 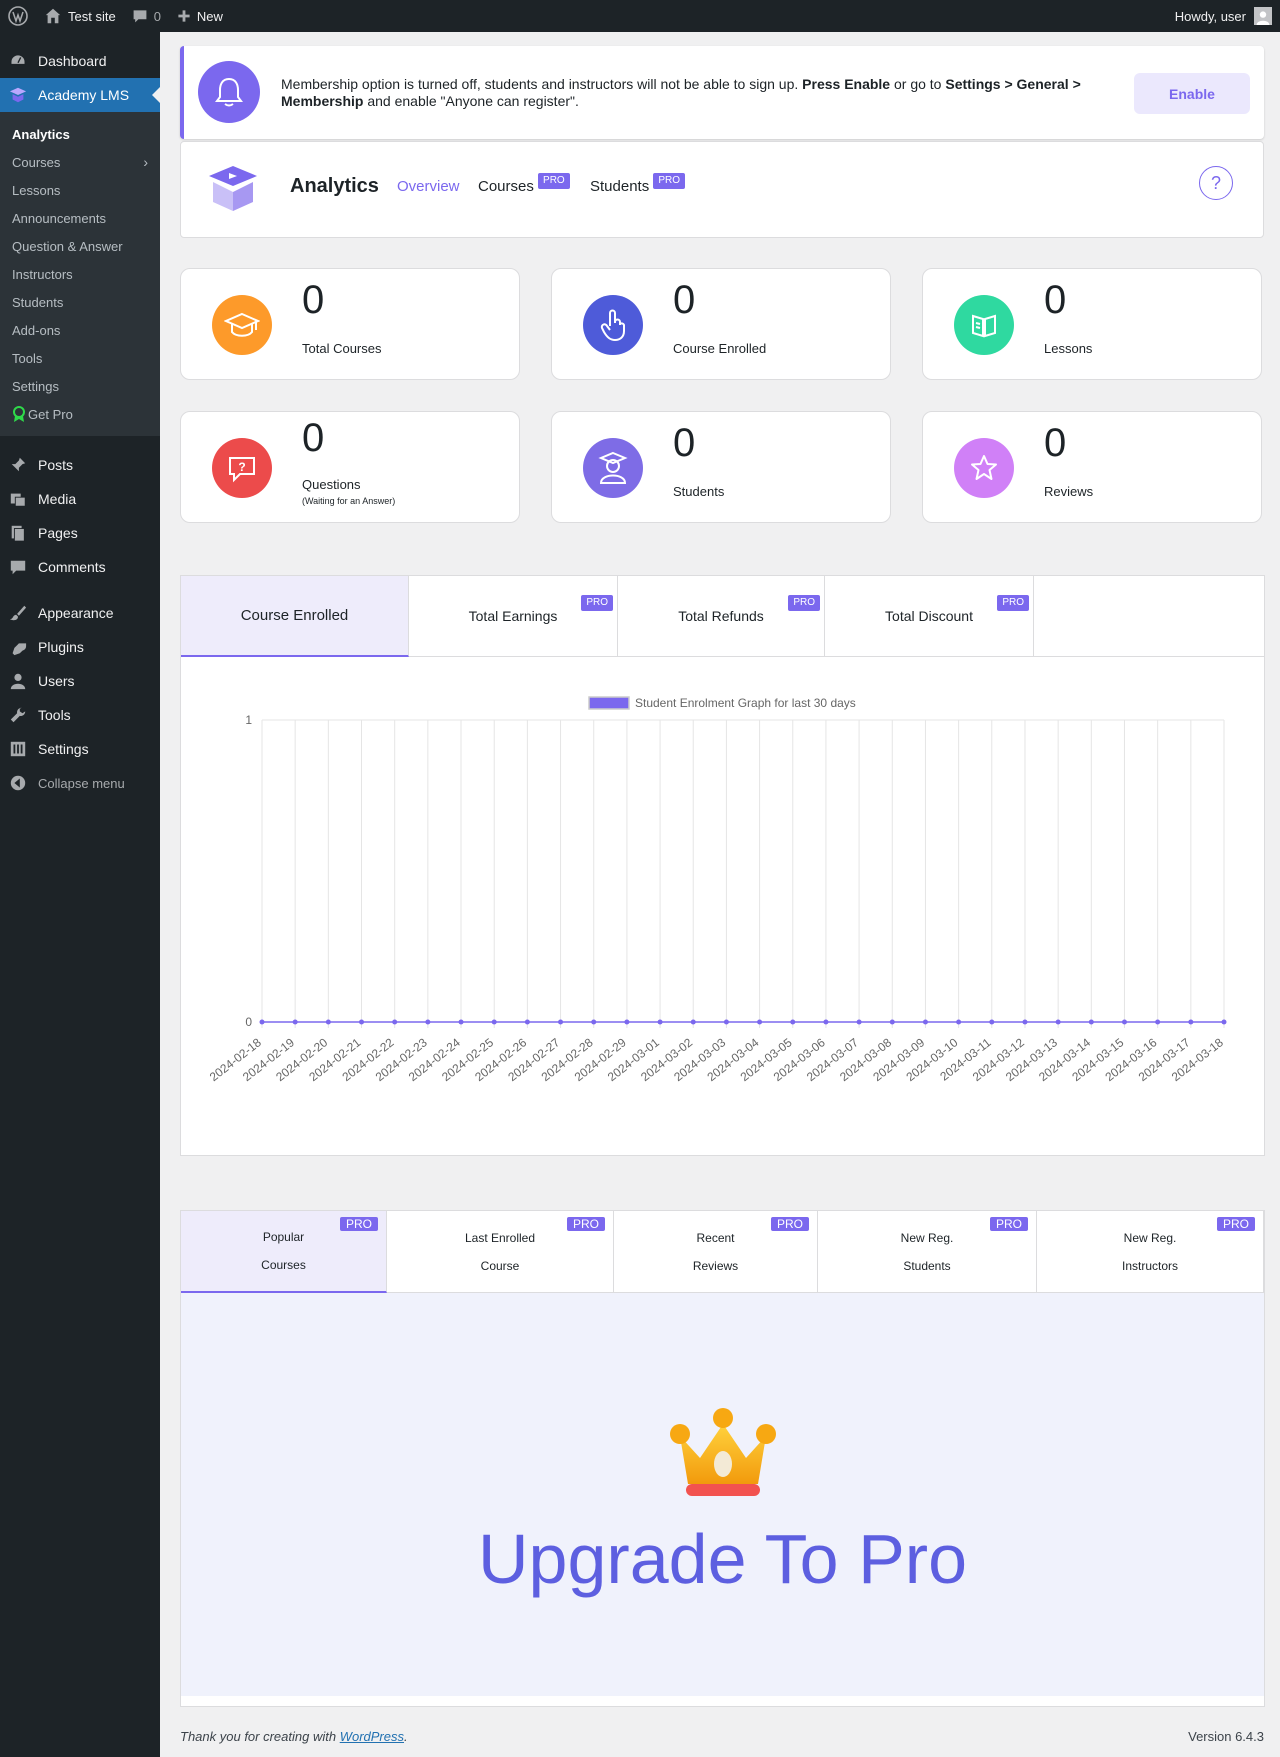 I want to click on bell-icon, so click(x=229, y=92).